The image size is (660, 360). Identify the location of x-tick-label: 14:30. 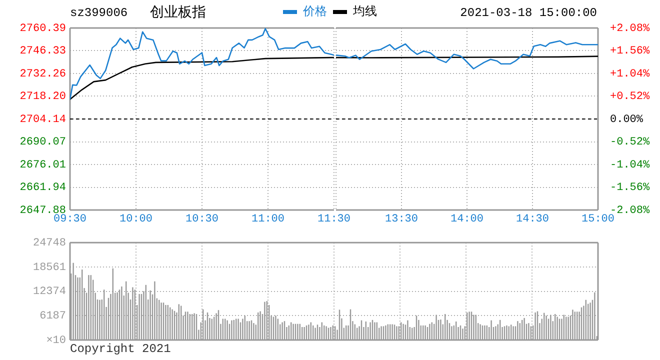
(533, 220).